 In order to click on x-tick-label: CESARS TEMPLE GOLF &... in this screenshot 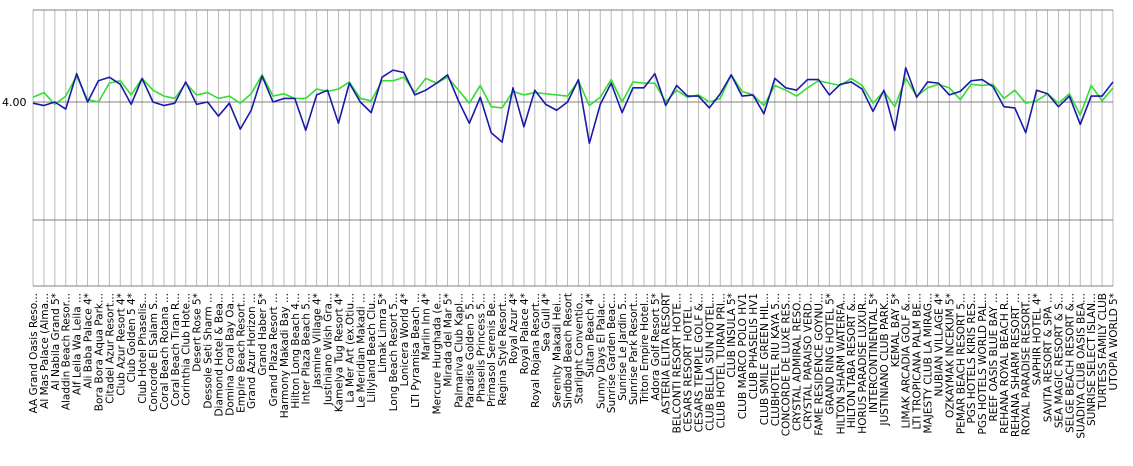, I will do `click(699, 362)`.